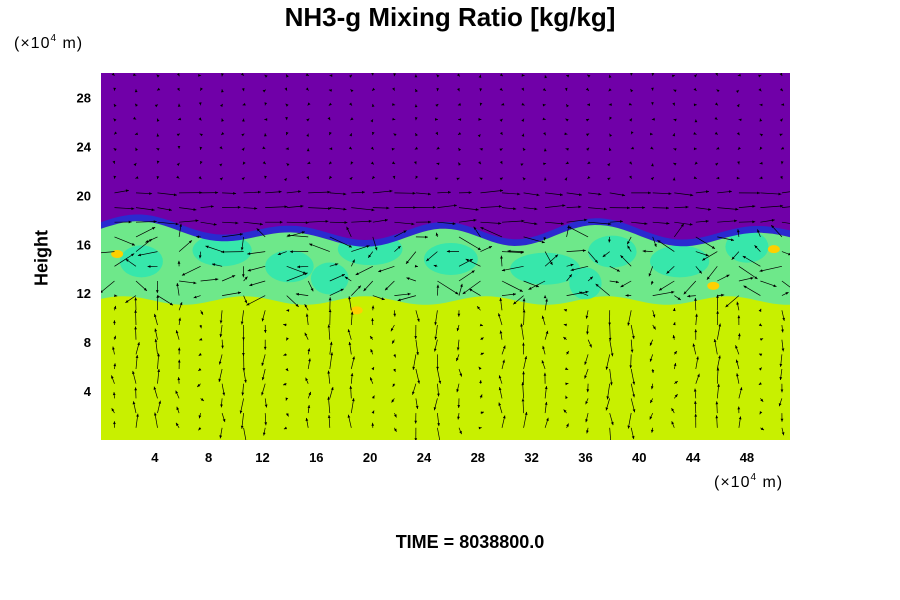 The height and width of the screenshot is (600, 900). I want to click on high-value-spot, so click(117, 254).